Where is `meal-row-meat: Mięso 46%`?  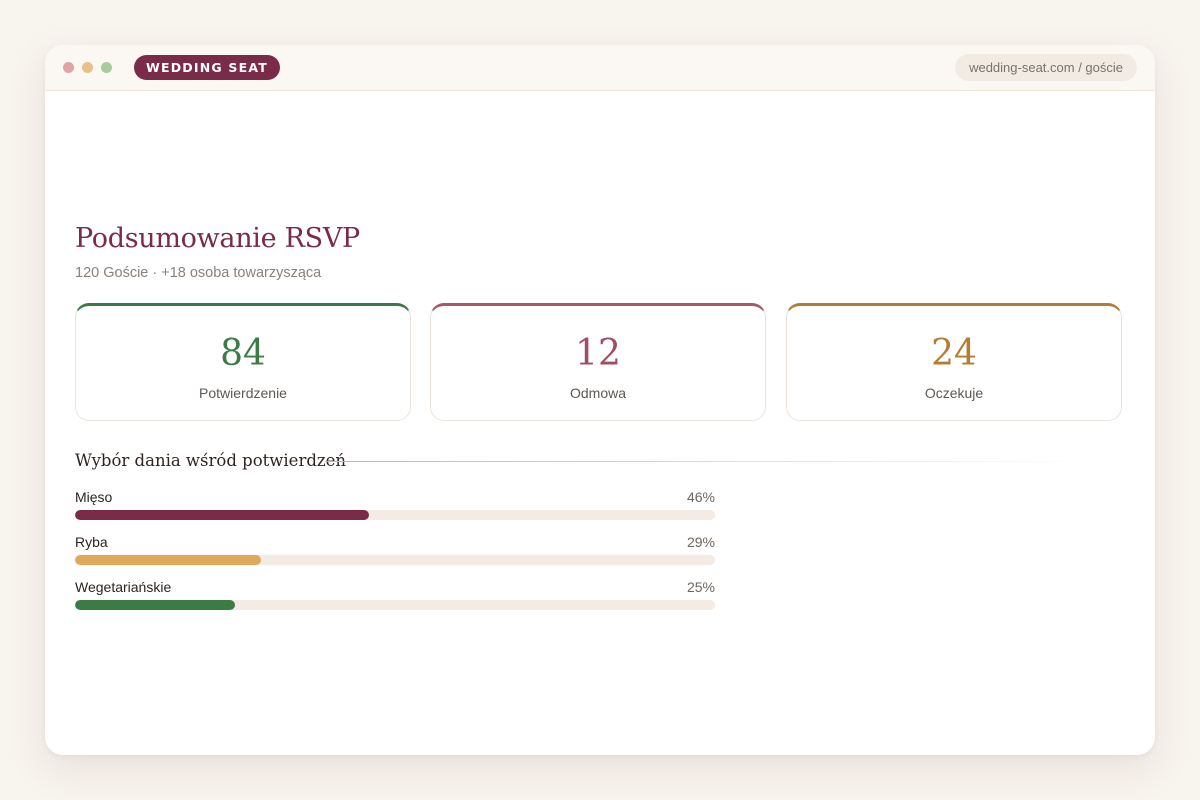
meal-row-meat: Mięso 46% is located at coordinates (395, 509).